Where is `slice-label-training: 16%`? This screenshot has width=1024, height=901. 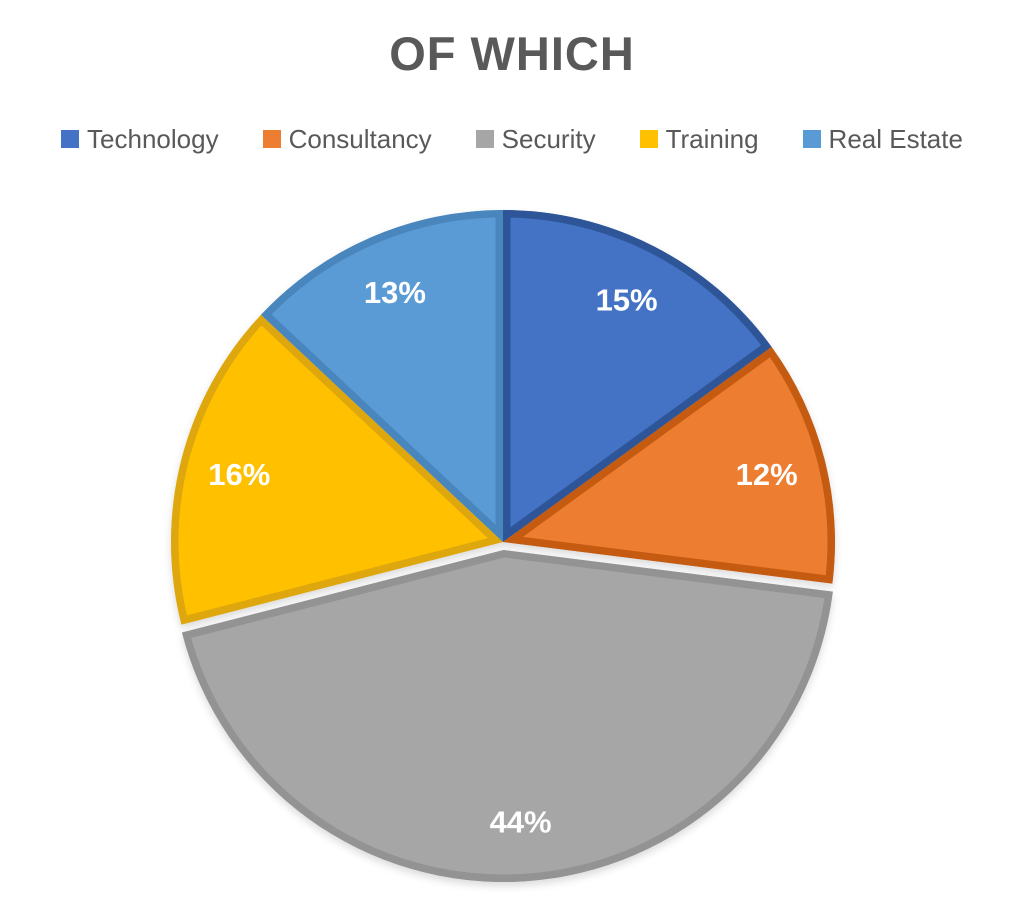 slice-label-training: 16% is located at coordinates (239, 474).